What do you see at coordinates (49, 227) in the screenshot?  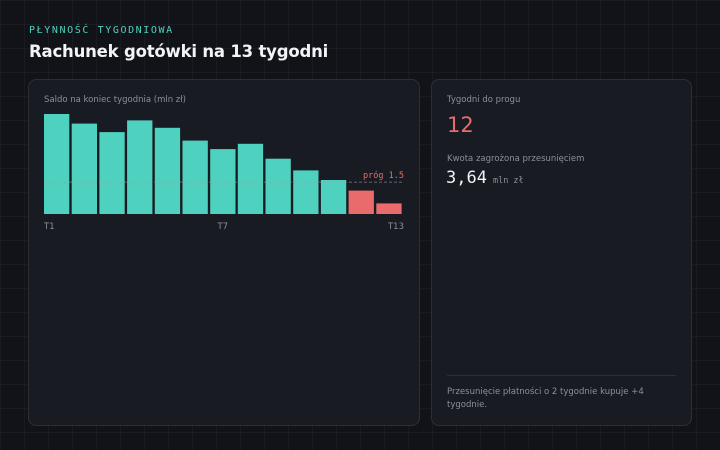 I see `x-tick-t1: T1` at bounding box center [49, 227].